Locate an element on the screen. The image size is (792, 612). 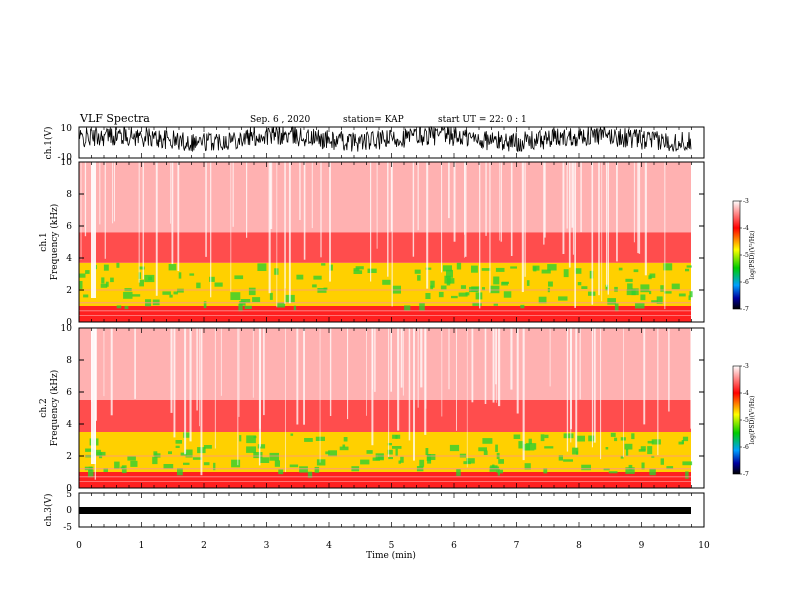
xtick-label: 6 is located at coordinates (454, 546).